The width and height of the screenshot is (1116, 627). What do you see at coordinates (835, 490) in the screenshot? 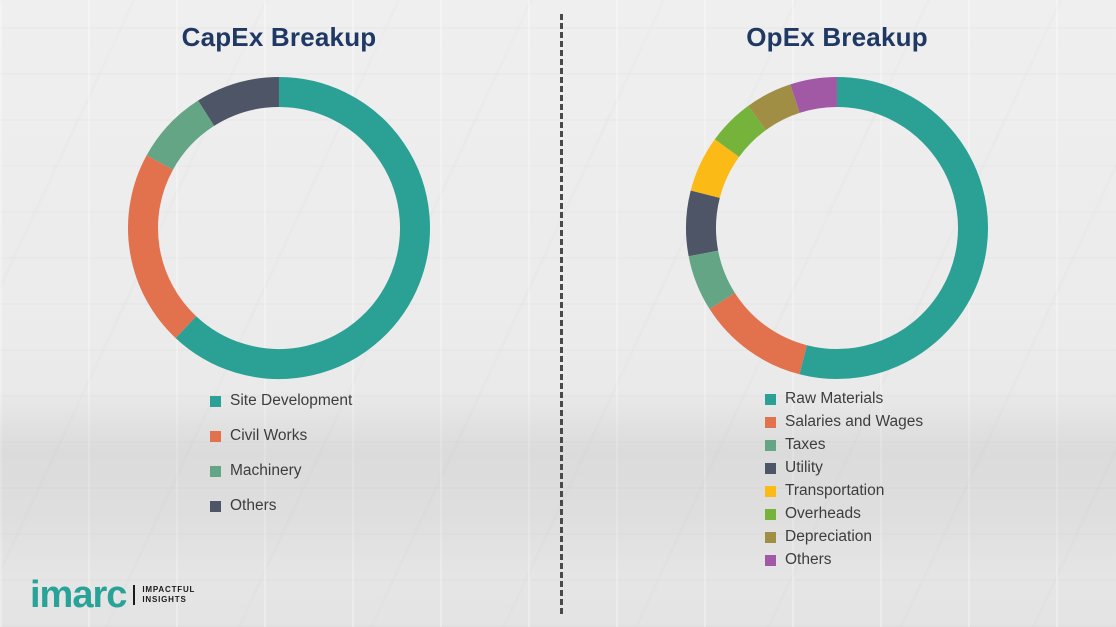
I see `legend-label: Transportation` at bounding box center [835, 490].